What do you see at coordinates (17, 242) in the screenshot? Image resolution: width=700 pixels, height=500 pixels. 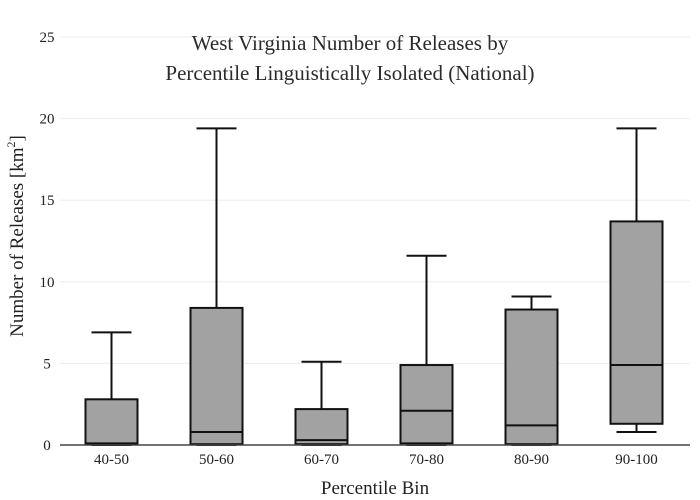 I see `y-axis-label-main: Number of Releases [km` at bounding box center [17, 242].